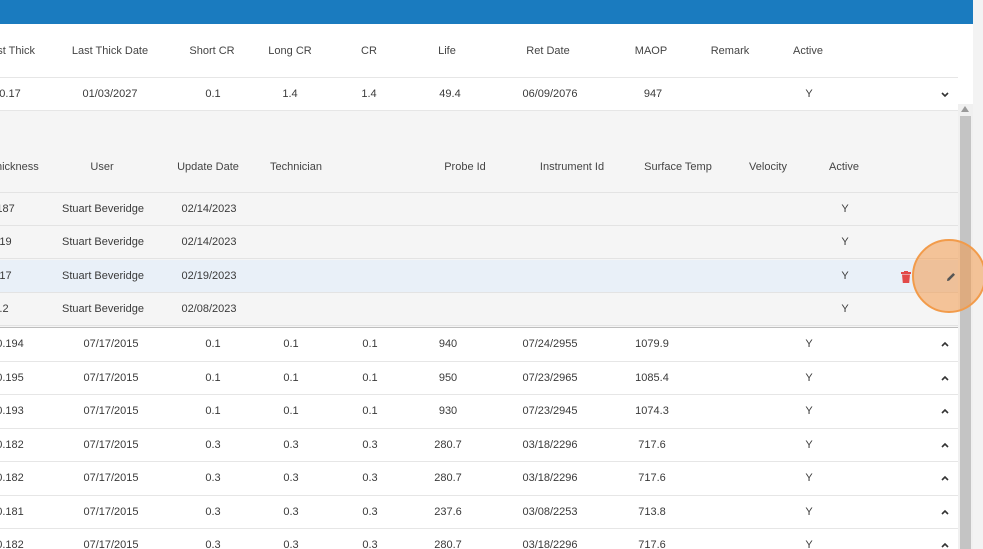 The height and width of the screenshot is (549, 983). I want to click on col-maop: MAOP, so click(651, 51).